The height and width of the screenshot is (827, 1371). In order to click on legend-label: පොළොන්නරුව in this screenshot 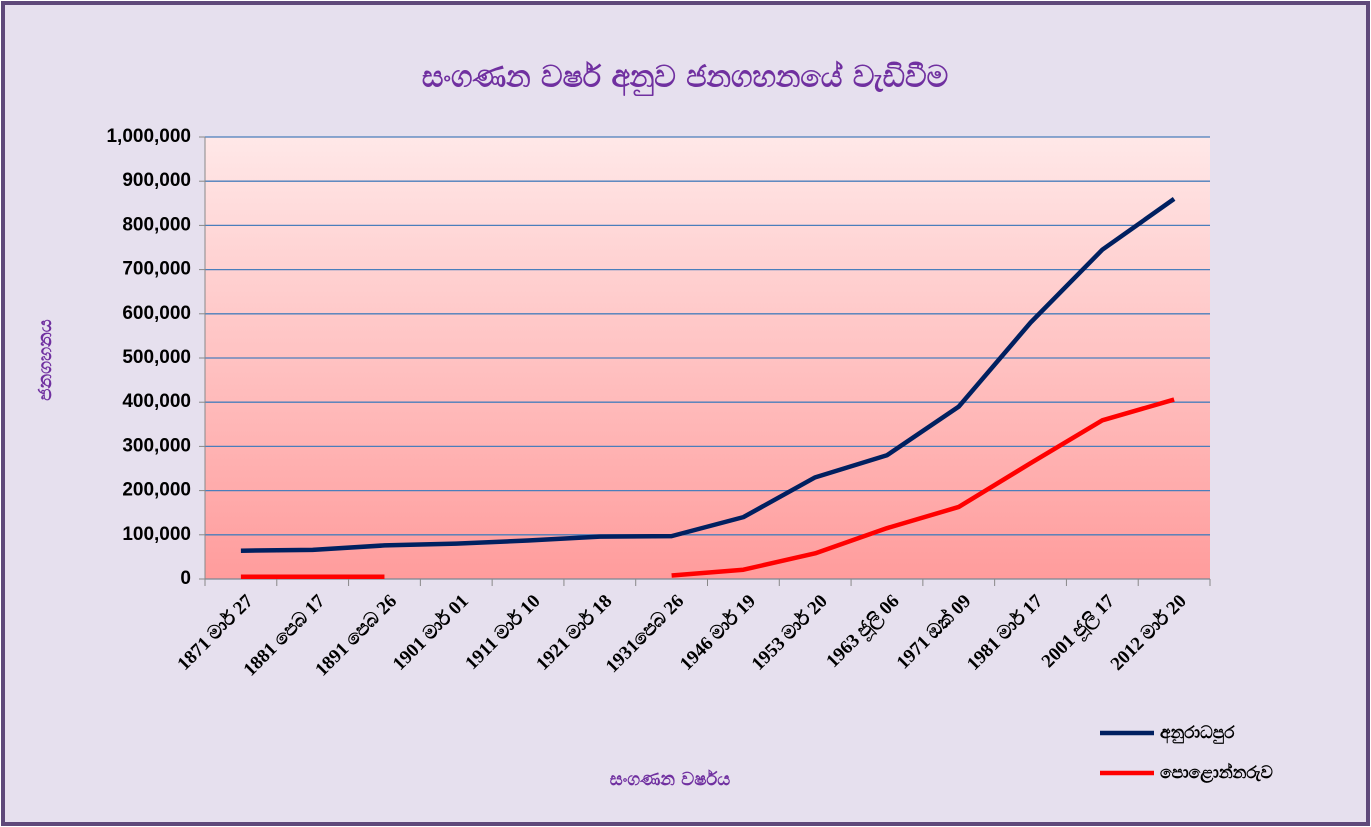, I will do `click(1216, 773)`.